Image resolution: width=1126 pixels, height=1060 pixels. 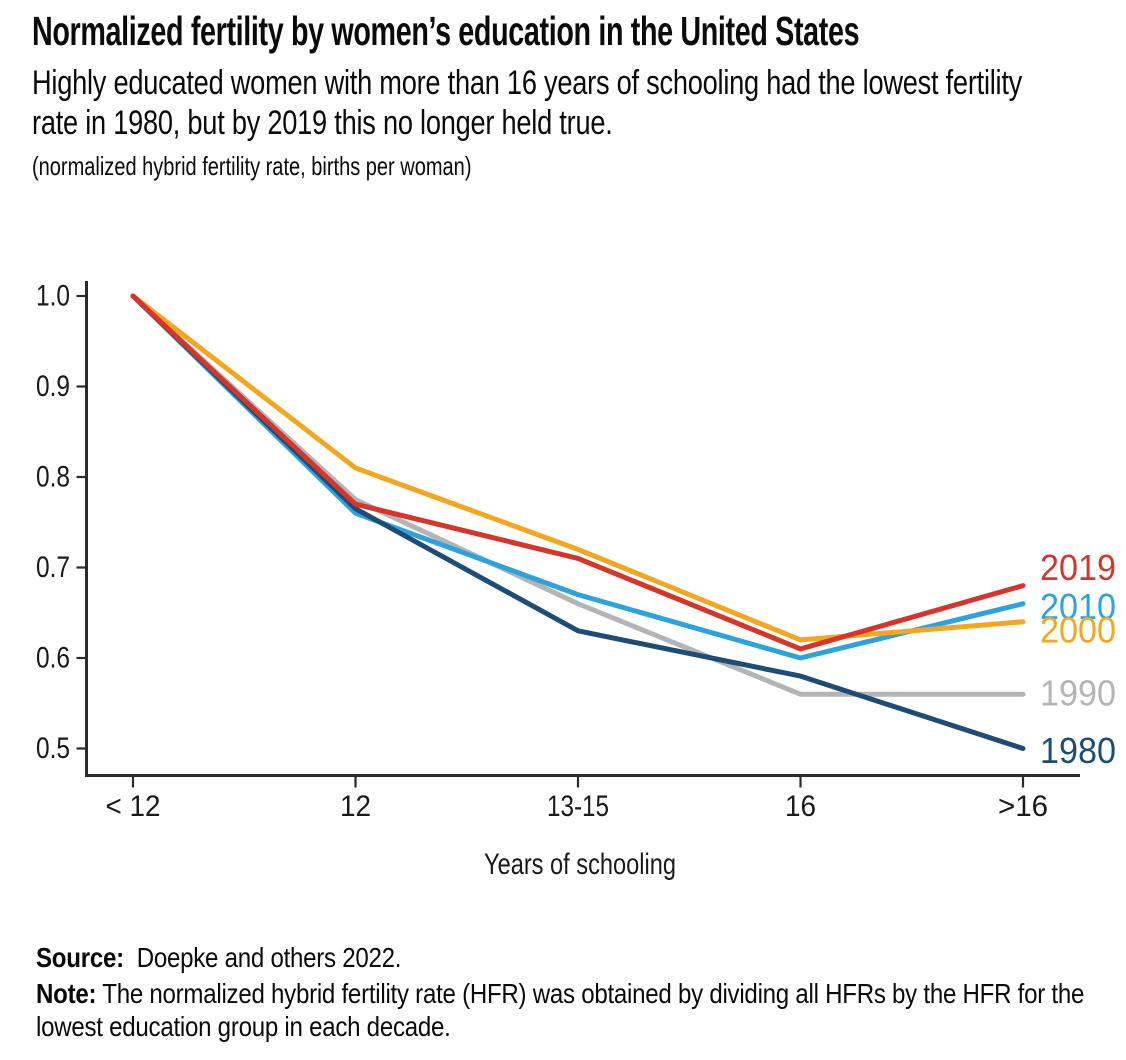 I want to click on y-tick-label: 0.5, so click(x=53, y=748).